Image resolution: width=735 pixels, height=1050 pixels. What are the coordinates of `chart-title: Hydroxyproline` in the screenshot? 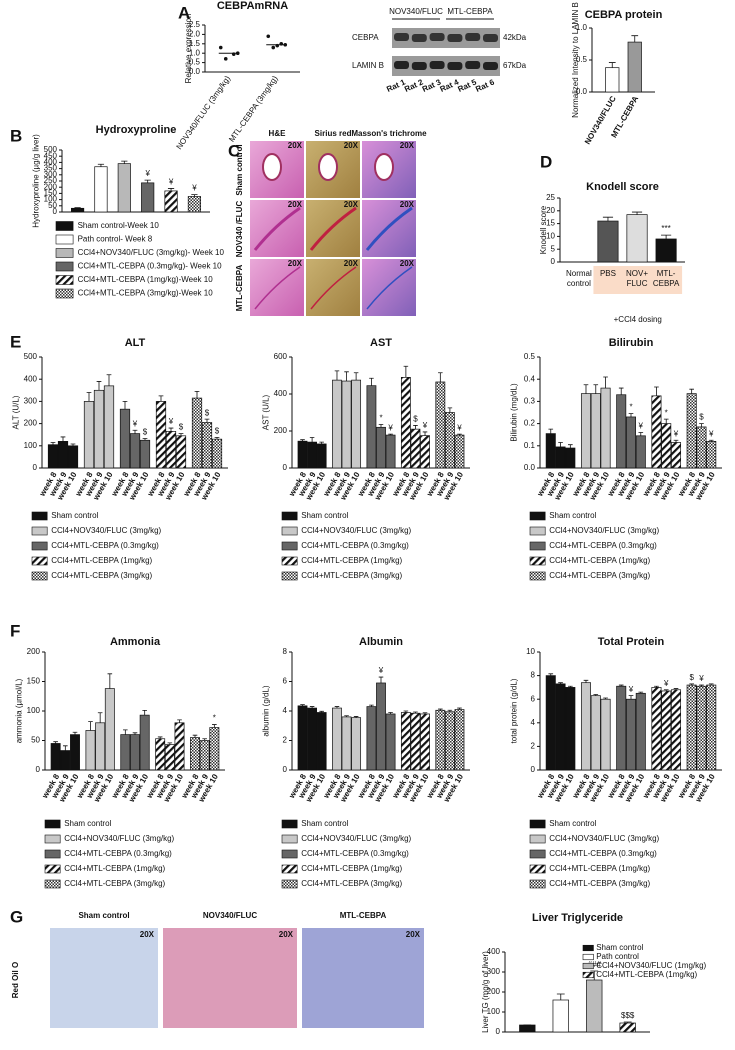 It's located at (136, 130).